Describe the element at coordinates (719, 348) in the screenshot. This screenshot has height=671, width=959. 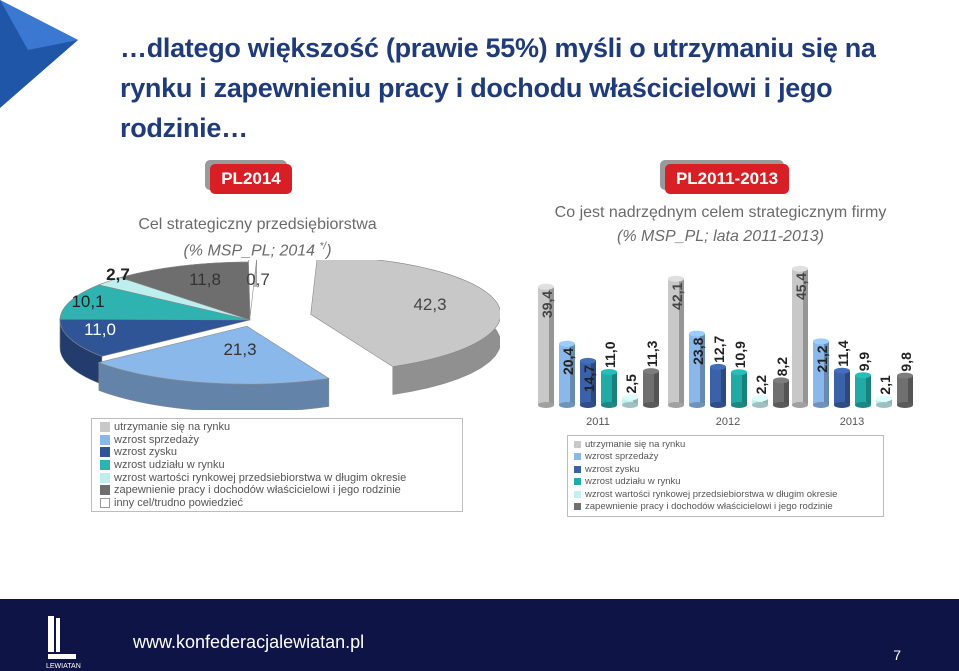
I see `bar-label-2012-wzrost-zysku: 12,7` at that location.